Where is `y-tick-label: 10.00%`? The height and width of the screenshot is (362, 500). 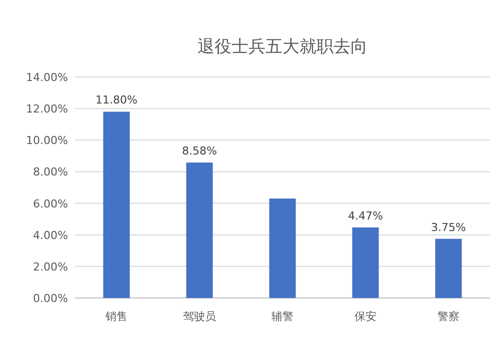
y-tick-label: 10.00% is located at coordinates (47, 141).